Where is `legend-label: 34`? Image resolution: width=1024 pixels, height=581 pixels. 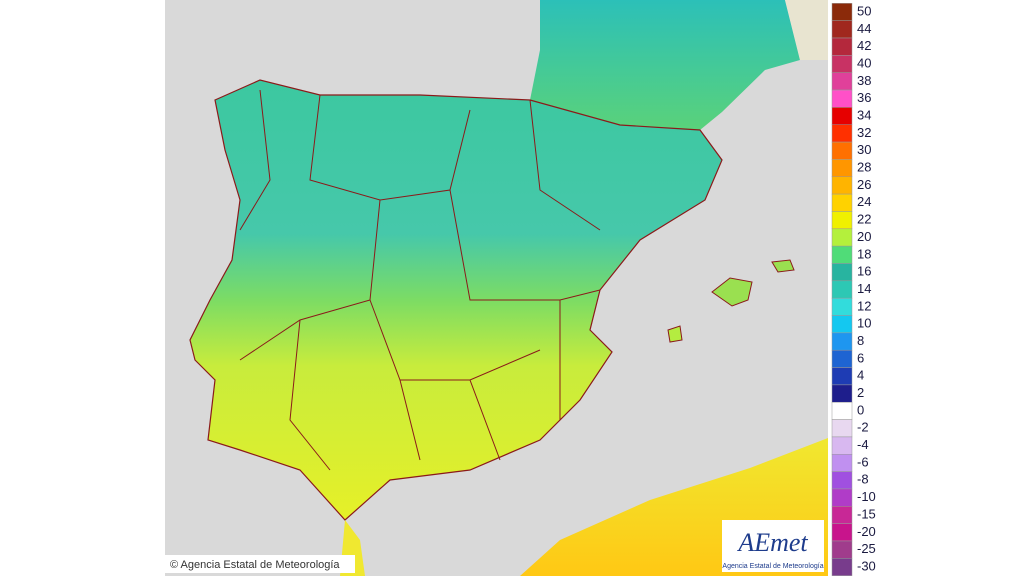 legend-label: 34 is located at coordinates (864, 115).